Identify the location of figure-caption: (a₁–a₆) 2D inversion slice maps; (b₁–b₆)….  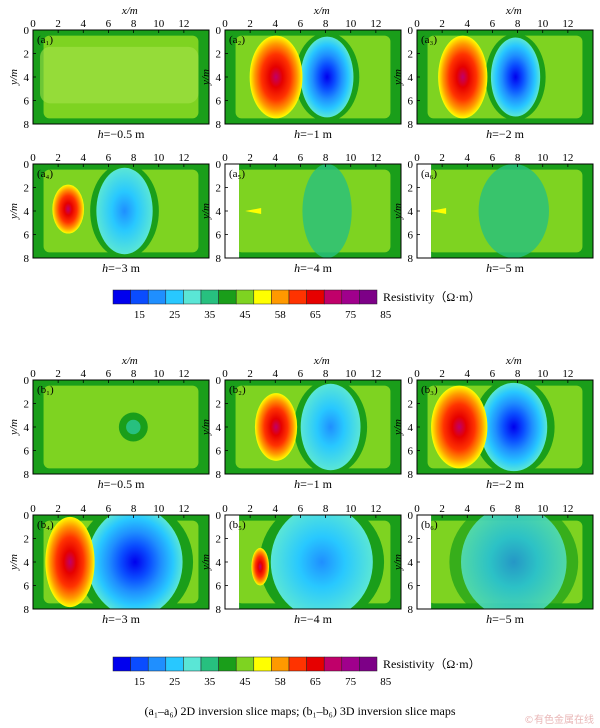
(300, 711).